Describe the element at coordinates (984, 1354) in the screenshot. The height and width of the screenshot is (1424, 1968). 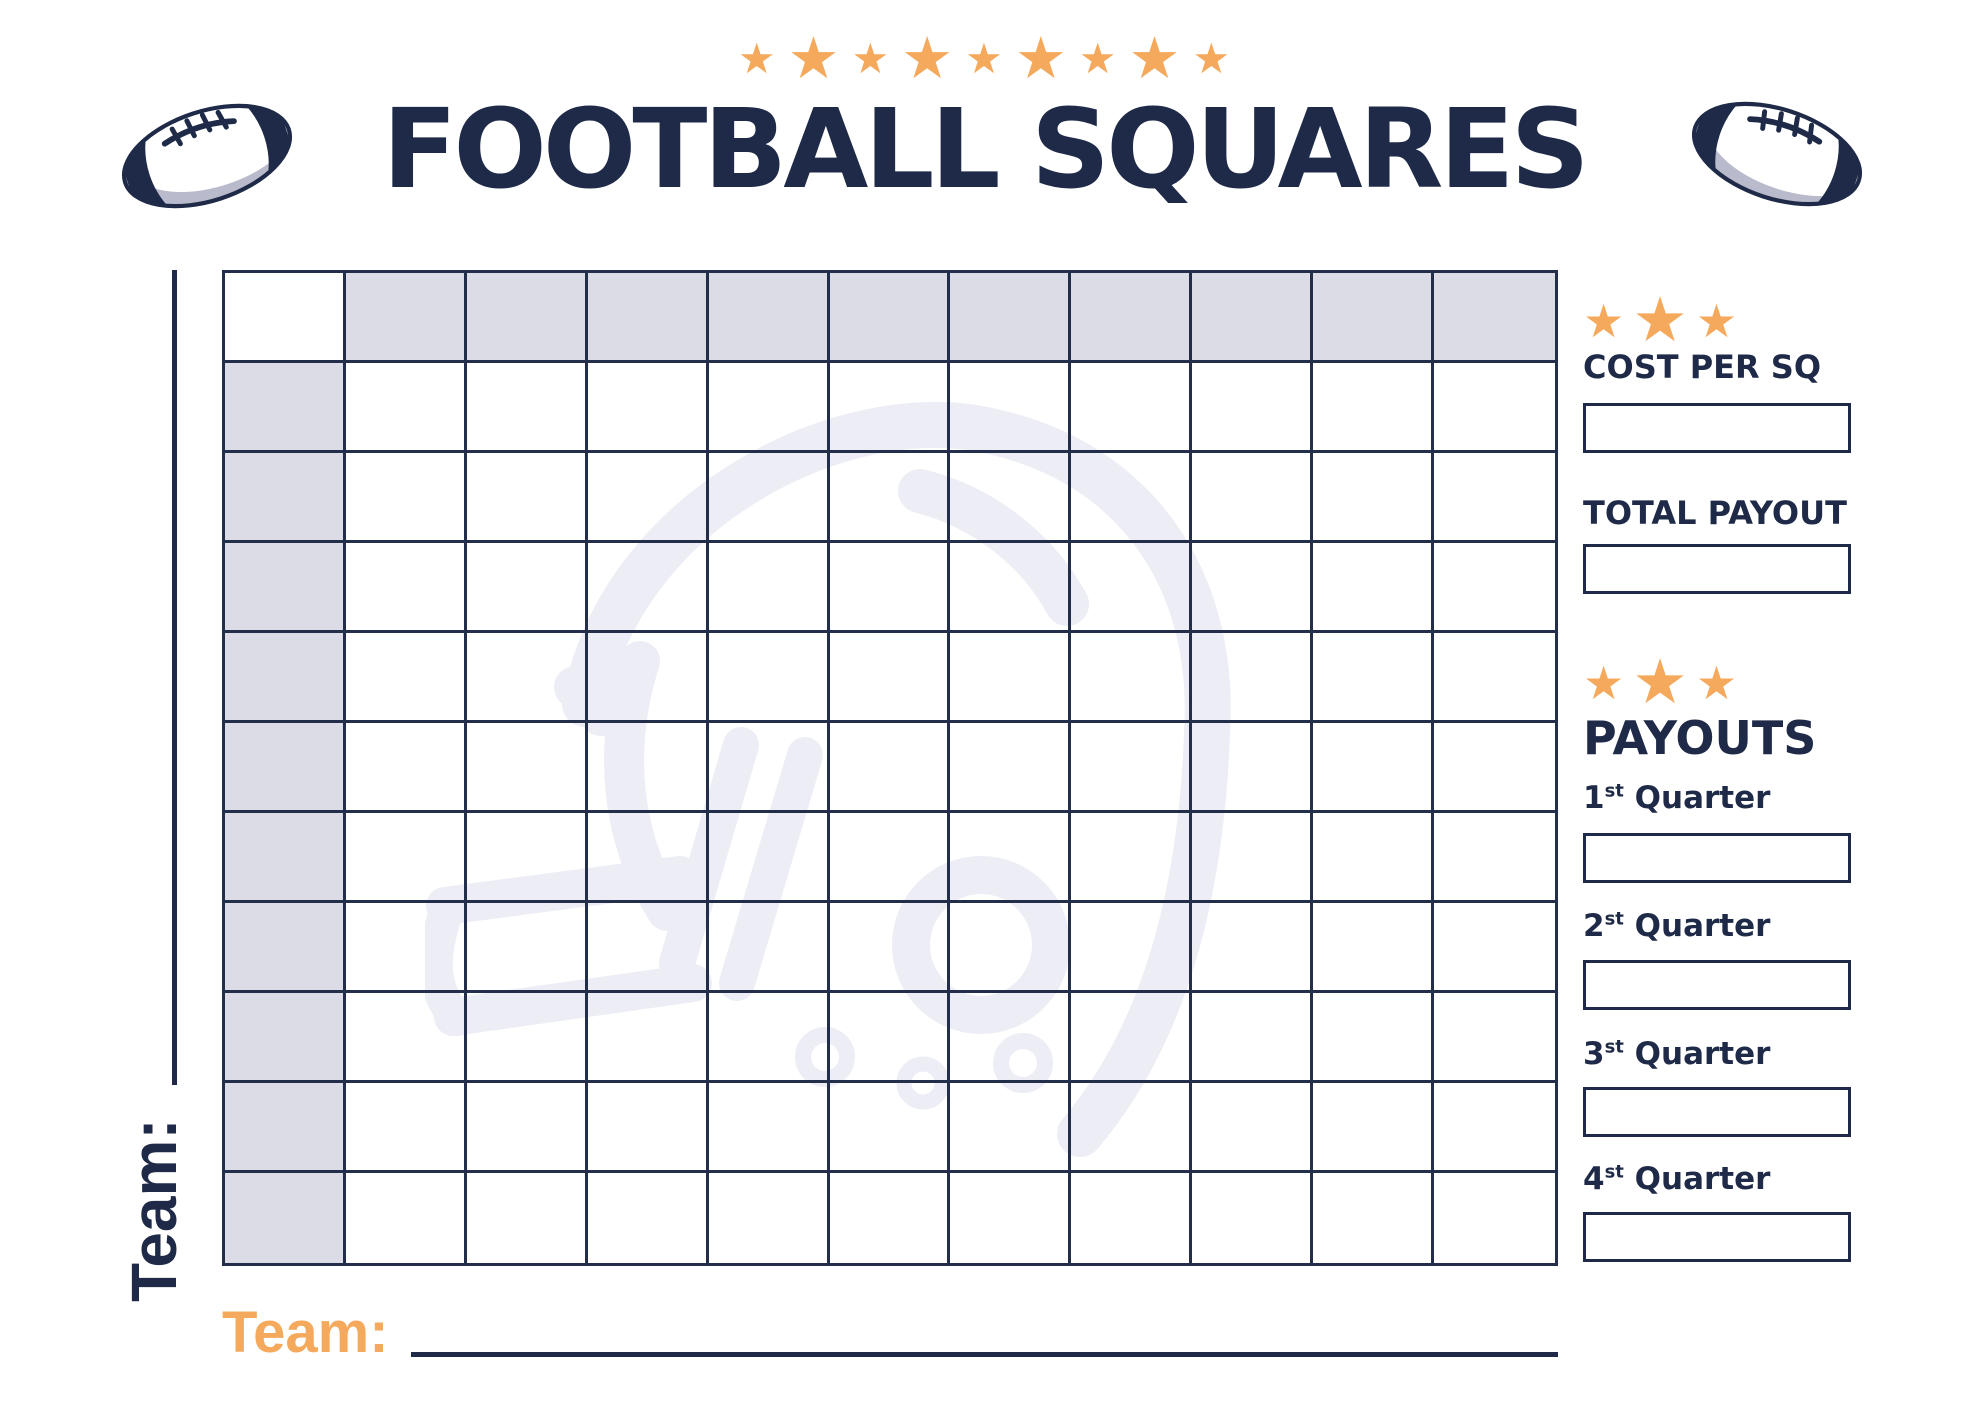
I see `team-bottom-line` at that location.